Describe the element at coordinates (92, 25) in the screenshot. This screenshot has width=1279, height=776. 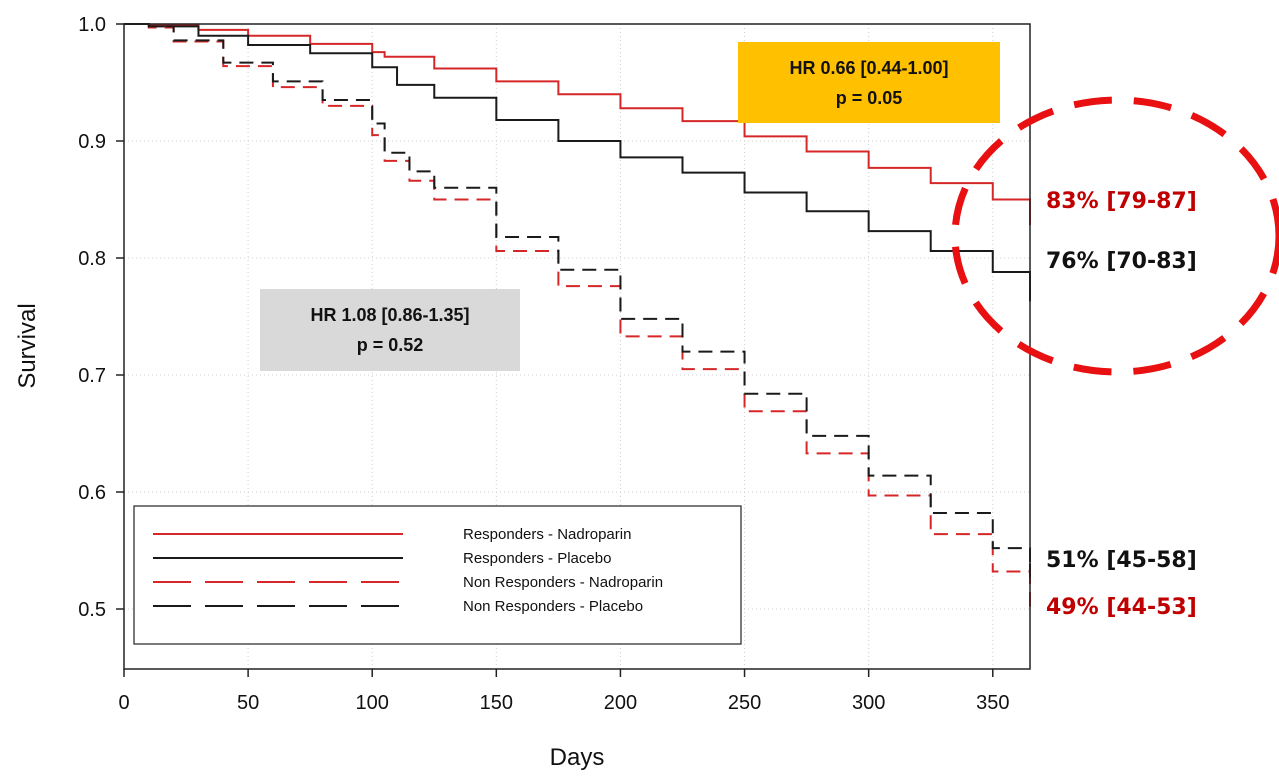
I see `y-tick-label: 1.0` at that location.